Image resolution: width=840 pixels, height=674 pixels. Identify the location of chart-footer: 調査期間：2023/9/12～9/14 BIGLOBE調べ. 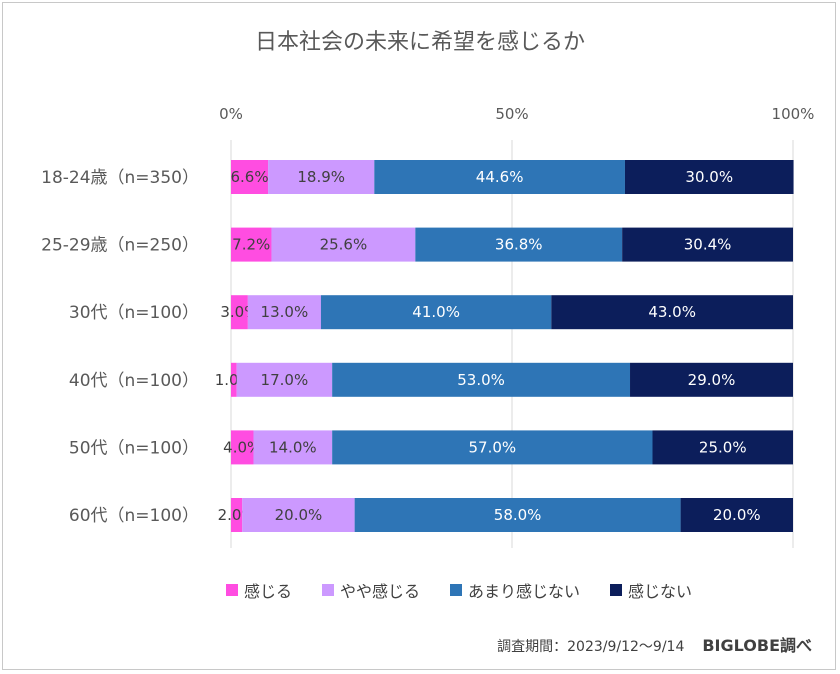
(654, 644).